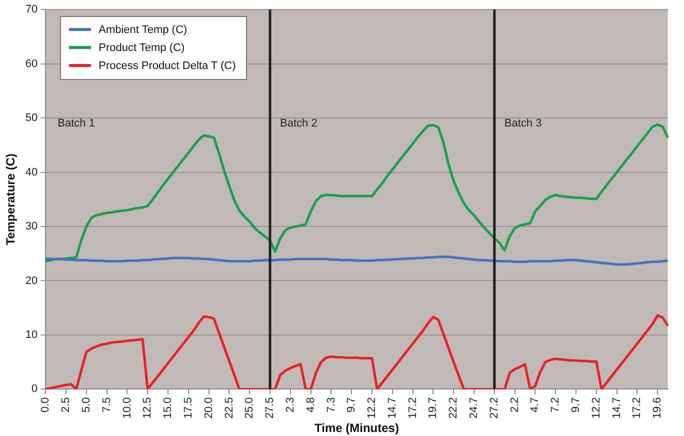  What do you see at coordinates (535, 404) in the screenshot?
I see `x-tick-label: 4.7` at bounding box center [535, 404].